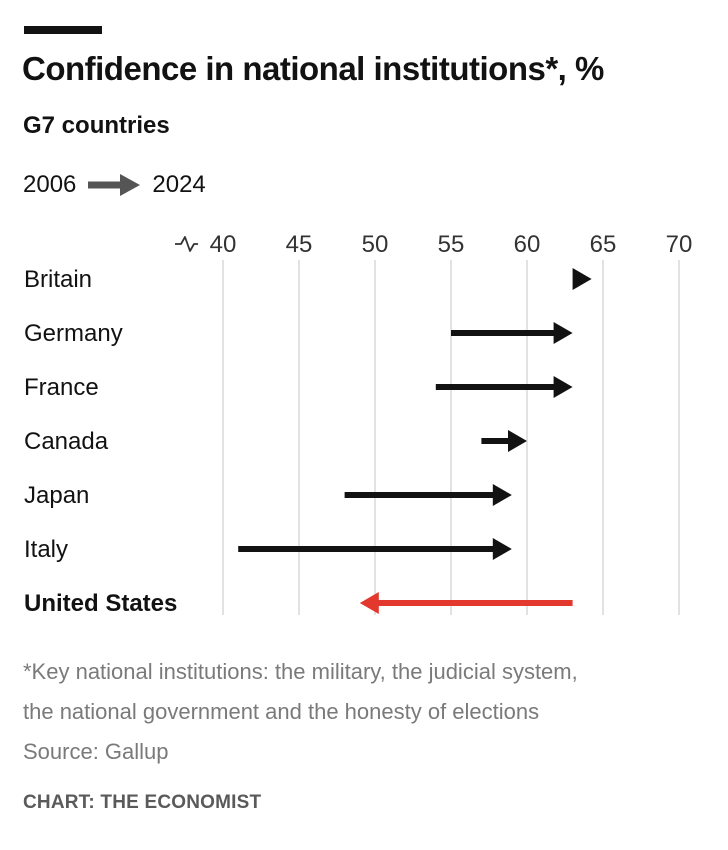 This screenshot has width=728, height=850. Describe the element at coordinates (502, 549) in the screenshot. I see `arrow-head-italy` at that location.